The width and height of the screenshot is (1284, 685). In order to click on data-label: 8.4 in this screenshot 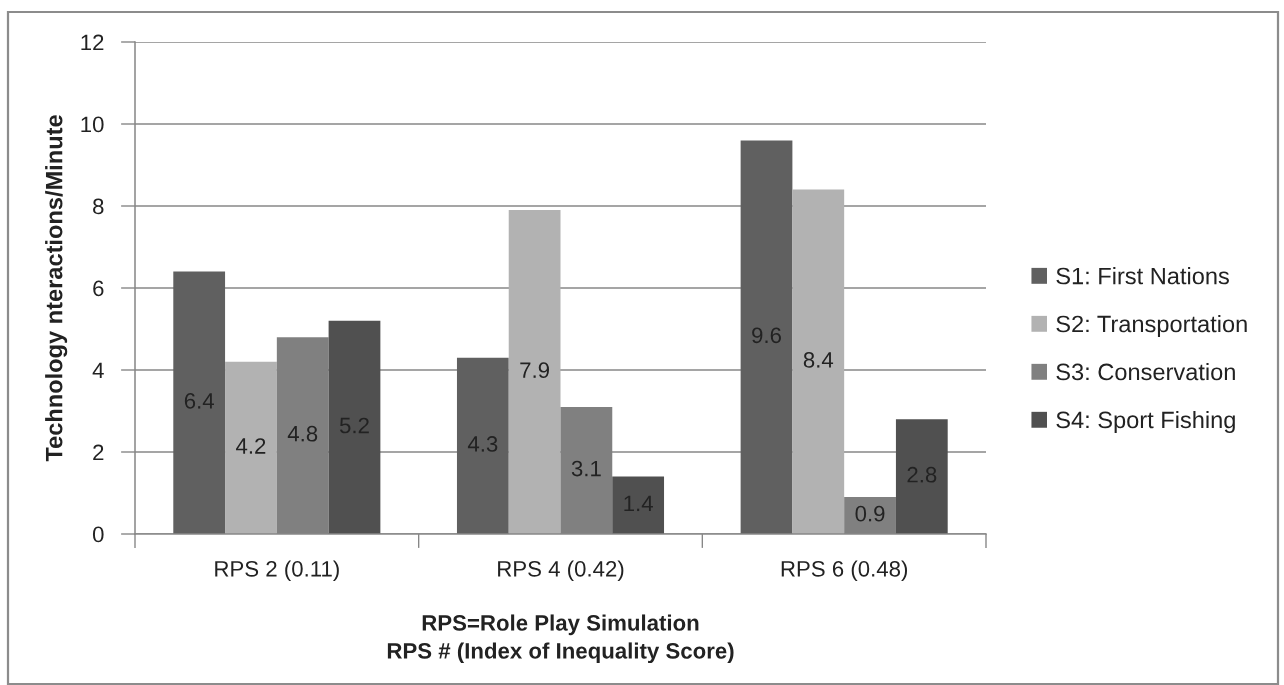, I will do `click(818, 360)`.